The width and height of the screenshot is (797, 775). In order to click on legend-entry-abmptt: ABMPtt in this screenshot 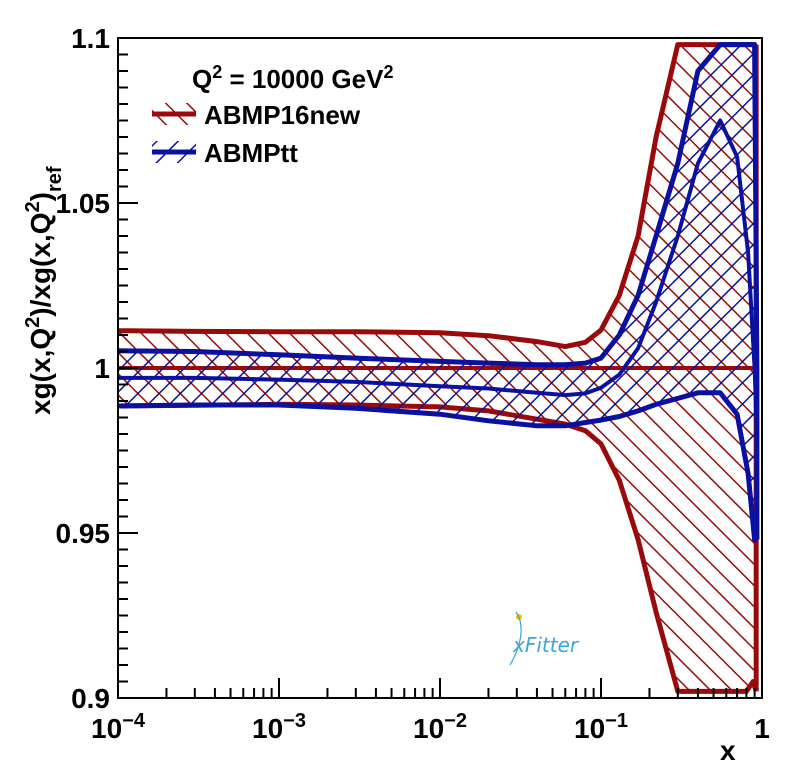, I will do `click(225, 153)`.